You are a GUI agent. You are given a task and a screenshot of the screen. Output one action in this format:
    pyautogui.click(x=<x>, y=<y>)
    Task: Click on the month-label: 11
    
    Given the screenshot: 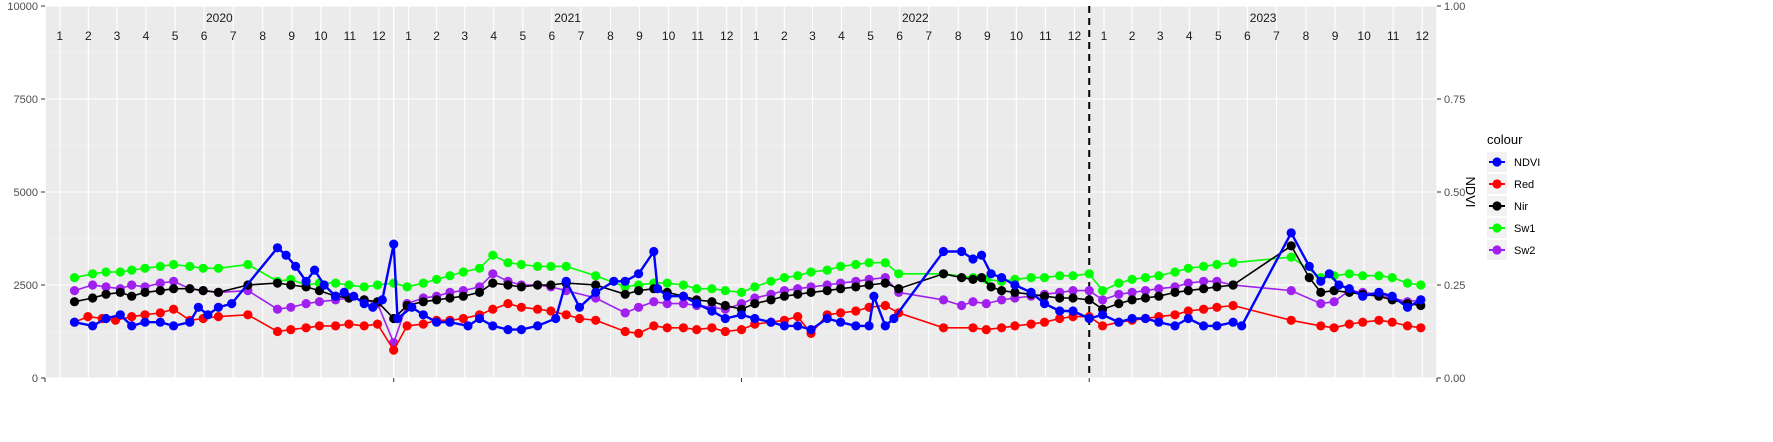 What is the action you would take?
    pyautogui.click(x=1045, y=36)
    